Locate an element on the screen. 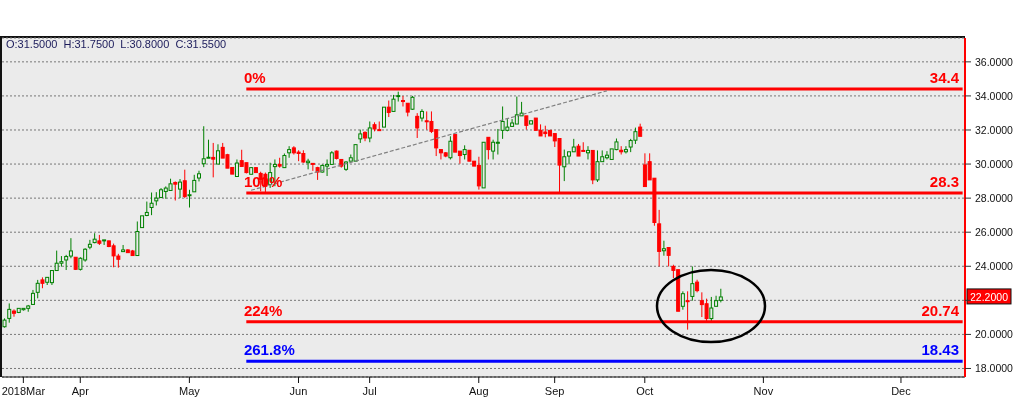 This screenshot has width=1017, height=397. y-tick-label: 28.0000 is located at coordinates (994, 198).